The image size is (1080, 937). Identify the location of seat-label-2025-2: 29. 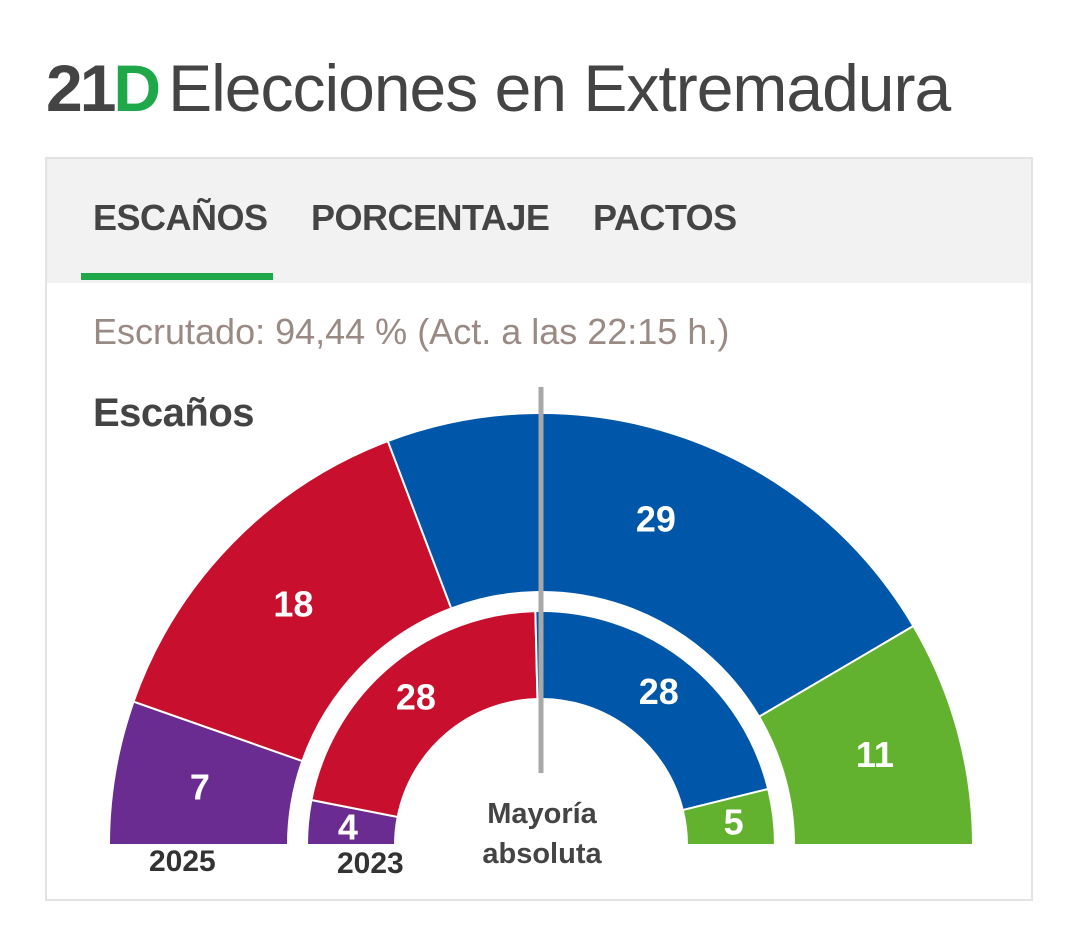
(656, 519).